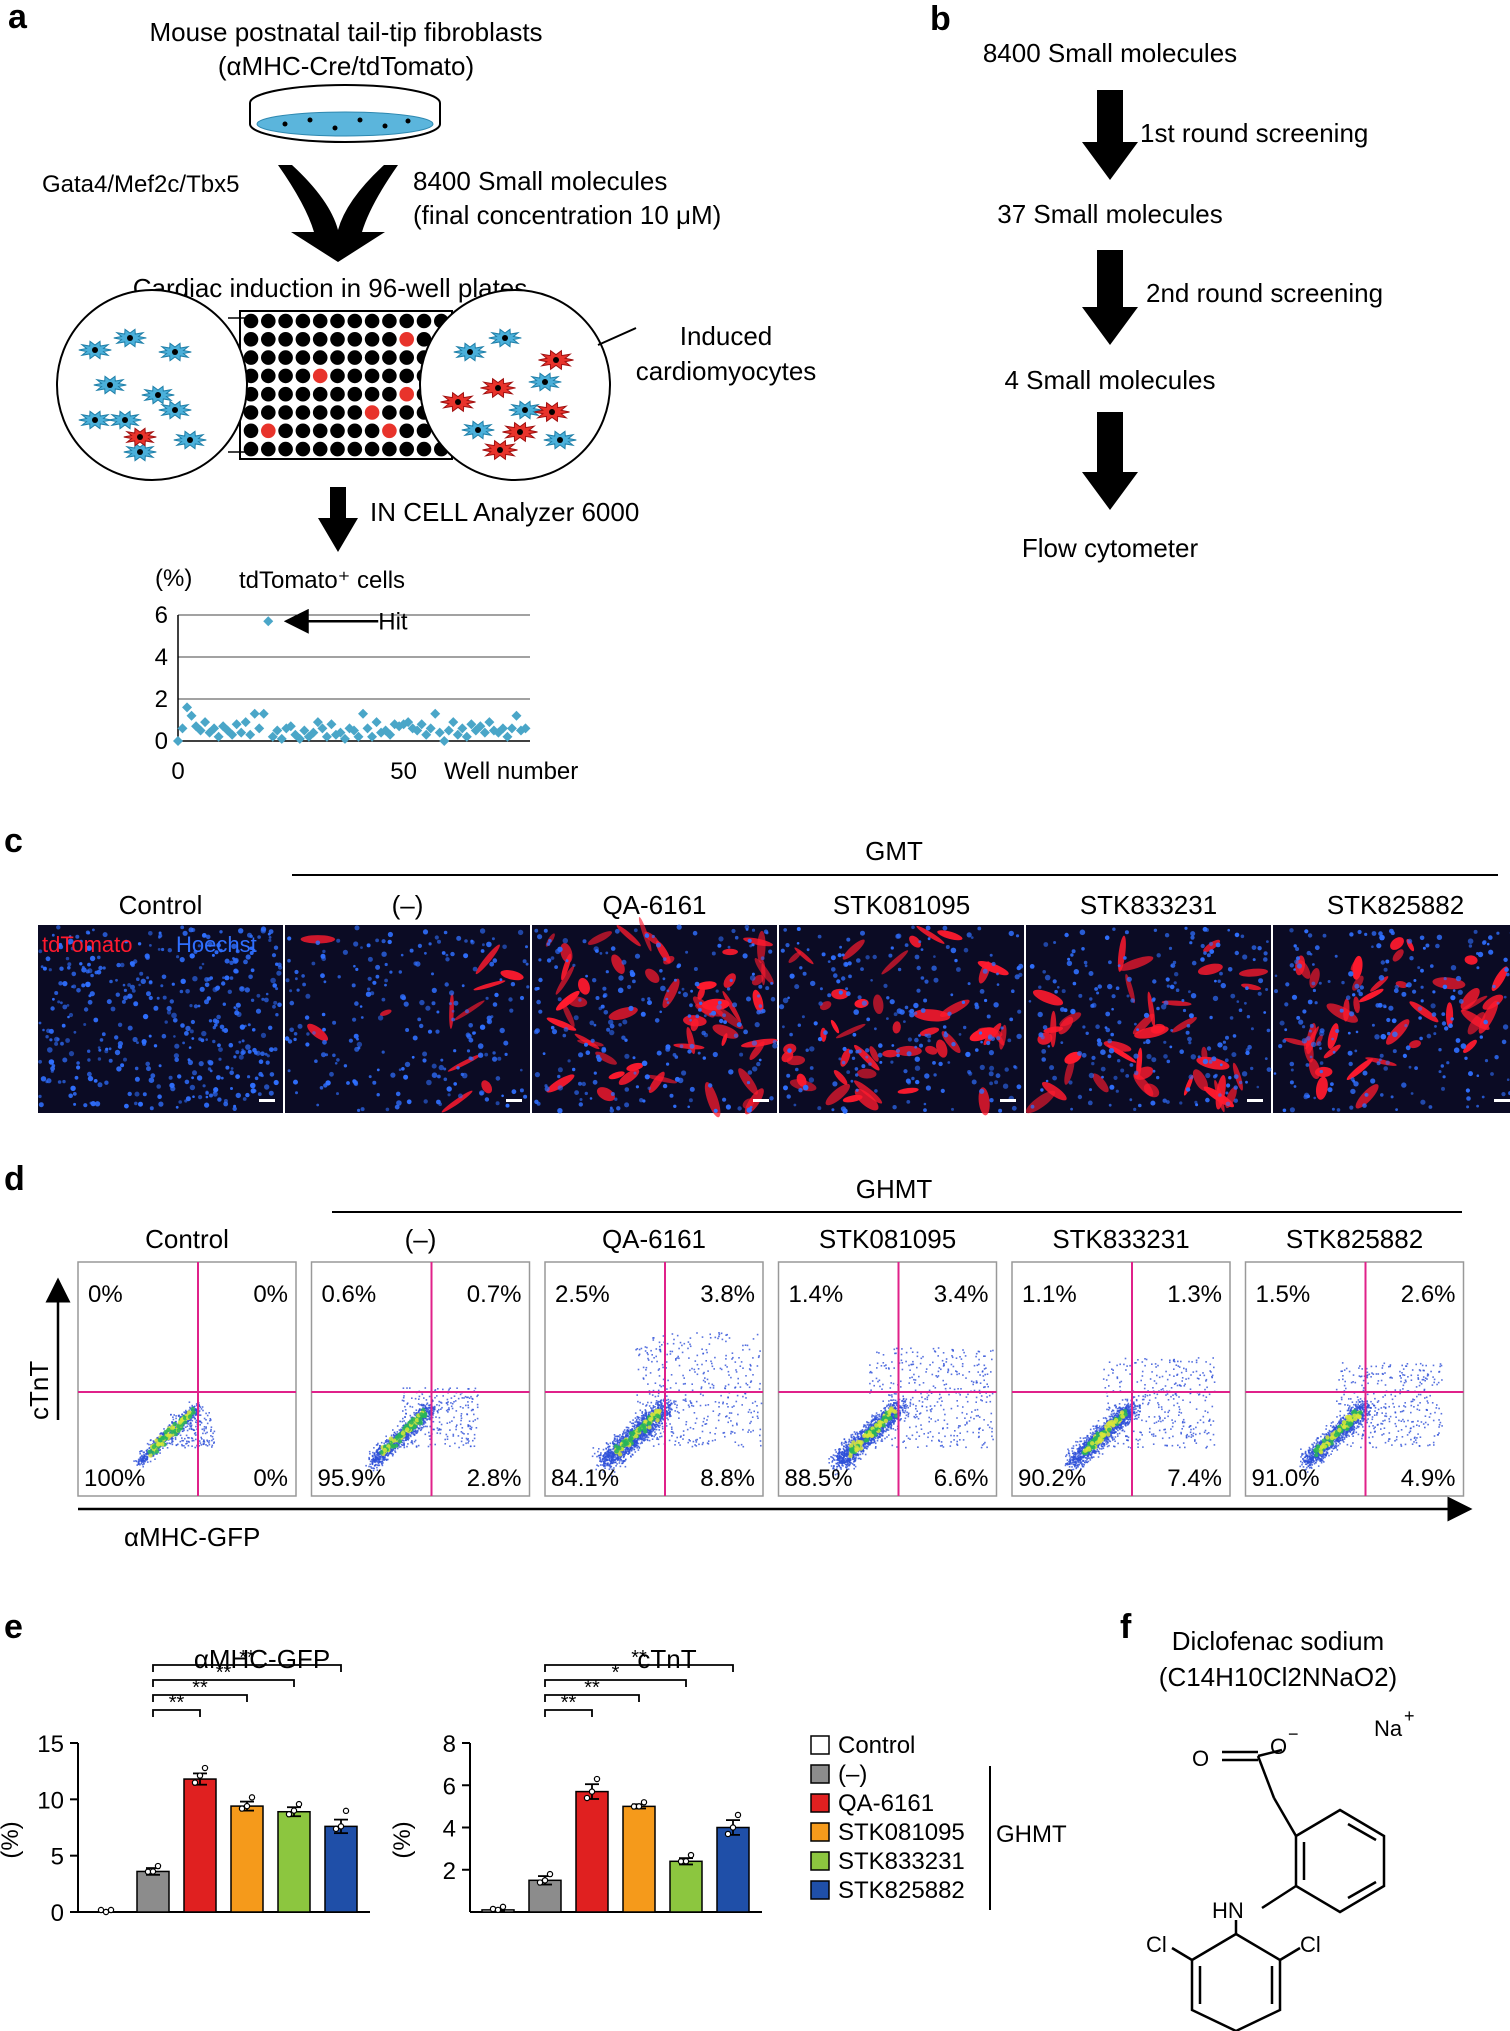  Describe the element at coordinates (349, 1294) in the screenshot. I see `quadrant-ul: 0.6%` at that location.